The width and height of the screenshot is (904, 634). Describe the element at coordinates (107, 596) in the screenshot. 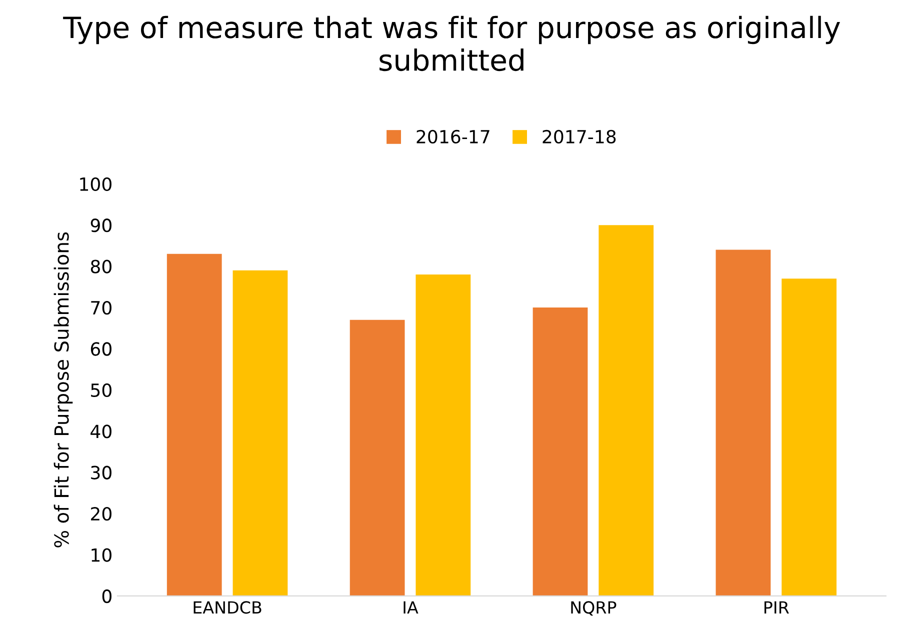

I see `y-tick-label: 0` at that location.